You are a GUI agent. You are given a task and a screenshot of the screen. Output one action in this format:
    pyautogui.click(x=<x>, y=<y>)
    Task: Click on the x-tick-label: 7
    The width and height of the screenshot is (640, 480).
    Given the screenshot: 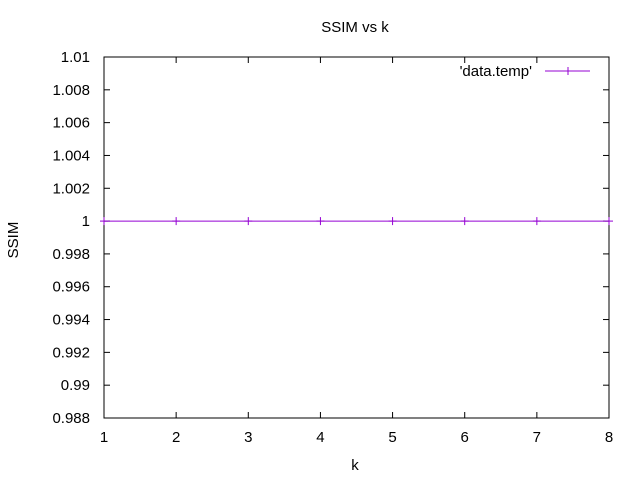 What is the action you would take?
    pyautogui.click(x=537, y=437)
    